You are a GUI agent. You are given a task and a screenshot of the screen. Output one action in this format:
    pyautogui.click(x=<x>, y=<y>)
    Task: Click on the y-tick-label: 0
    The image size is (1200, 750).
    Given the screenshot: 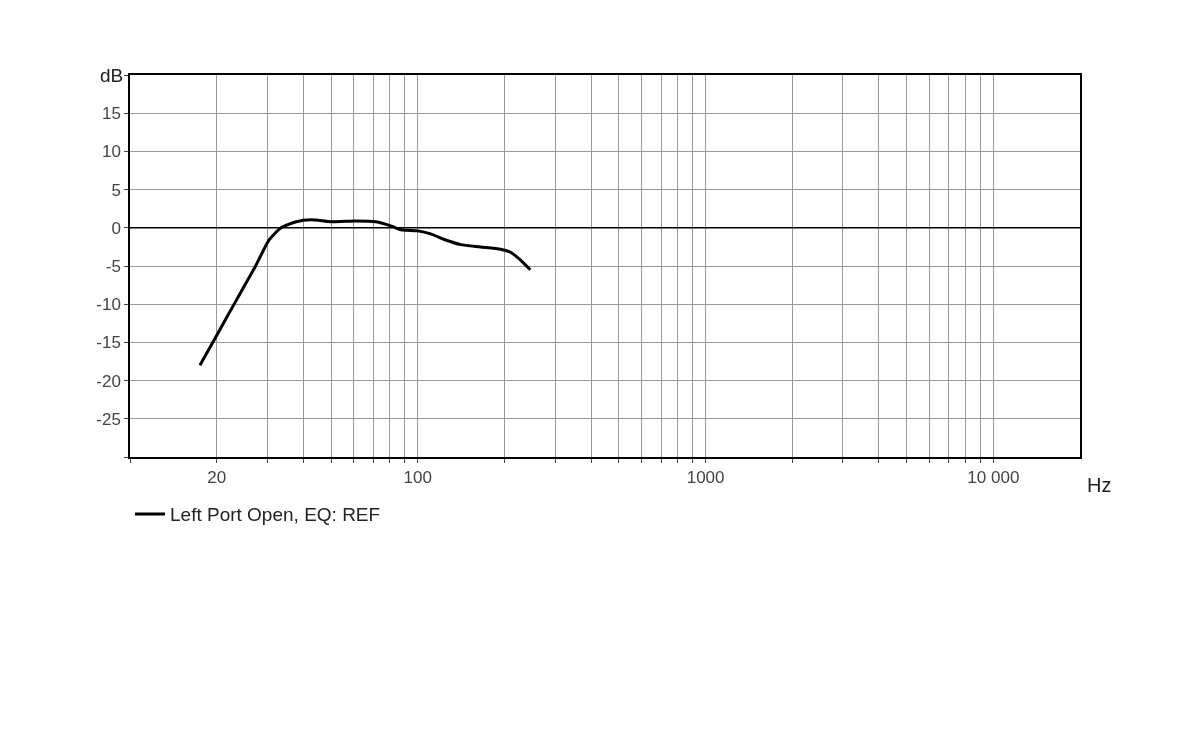 What is the action you would take?
    pyautogui.click(x=116, y=228)
    